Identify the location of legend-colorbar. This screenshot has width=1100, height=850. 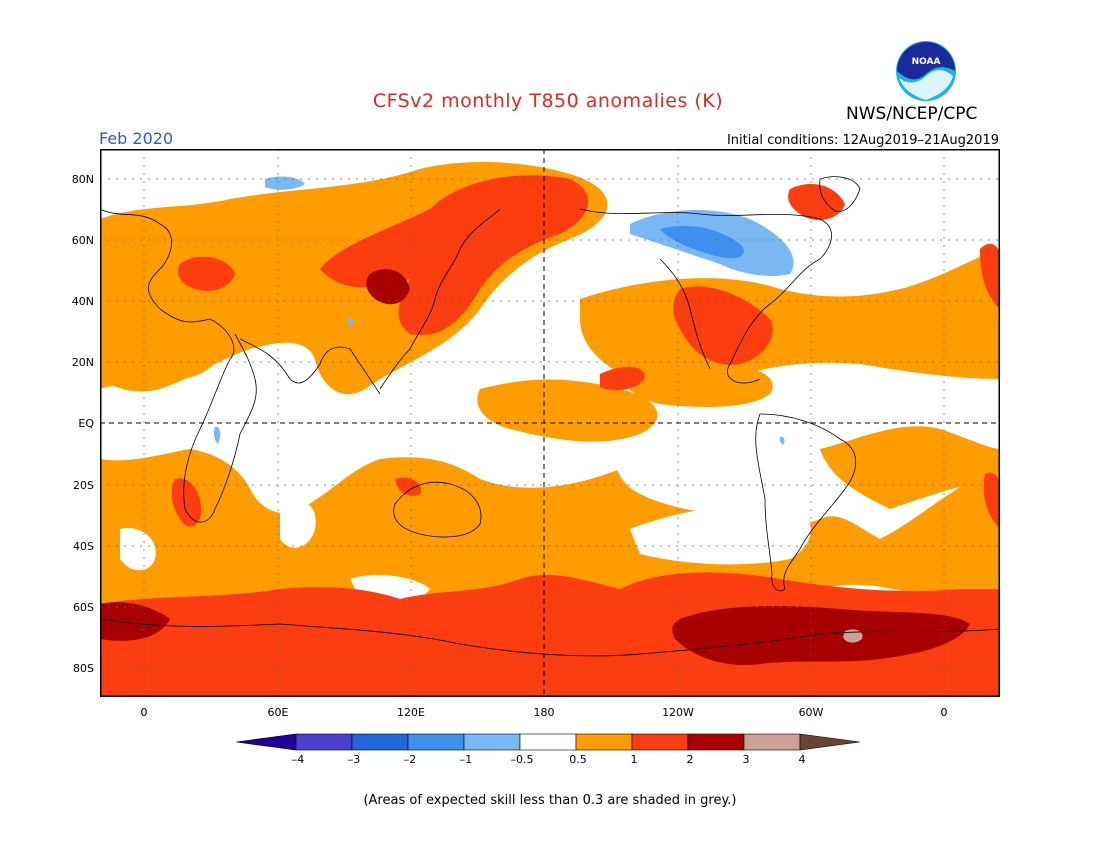
(549, 742).